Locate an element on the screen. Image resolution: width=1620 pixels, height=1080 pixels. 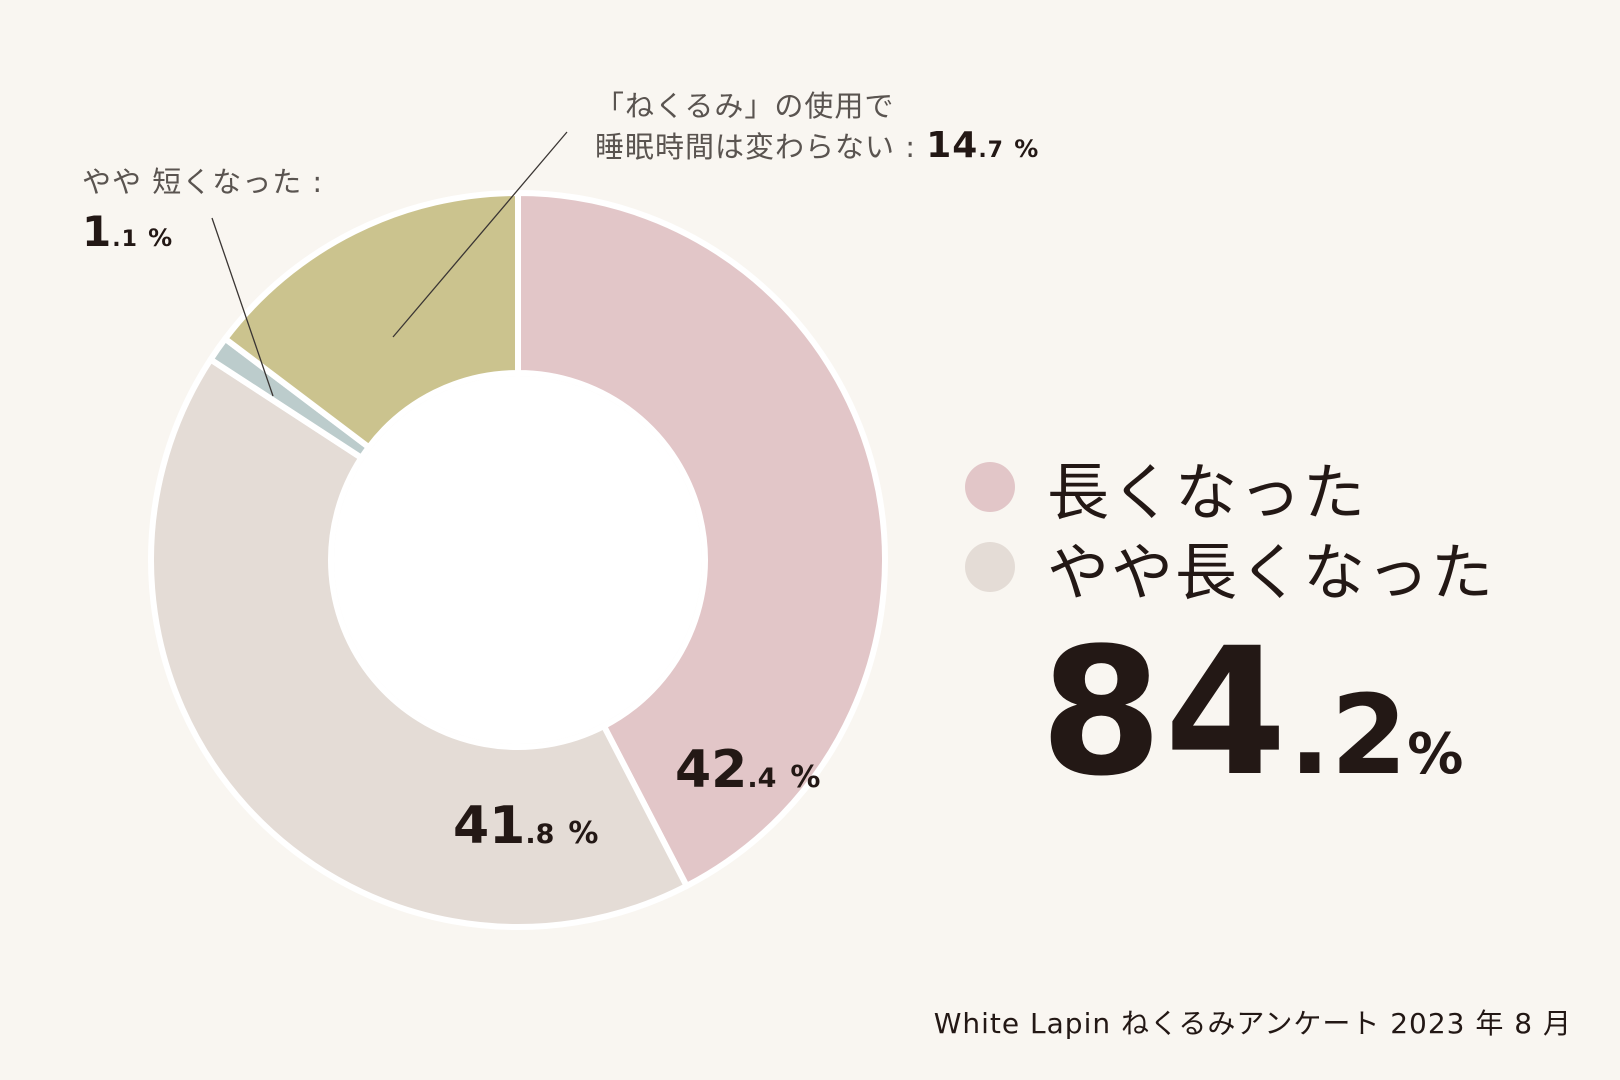
total-dec: .2 is located at coordinates (1348, 735).